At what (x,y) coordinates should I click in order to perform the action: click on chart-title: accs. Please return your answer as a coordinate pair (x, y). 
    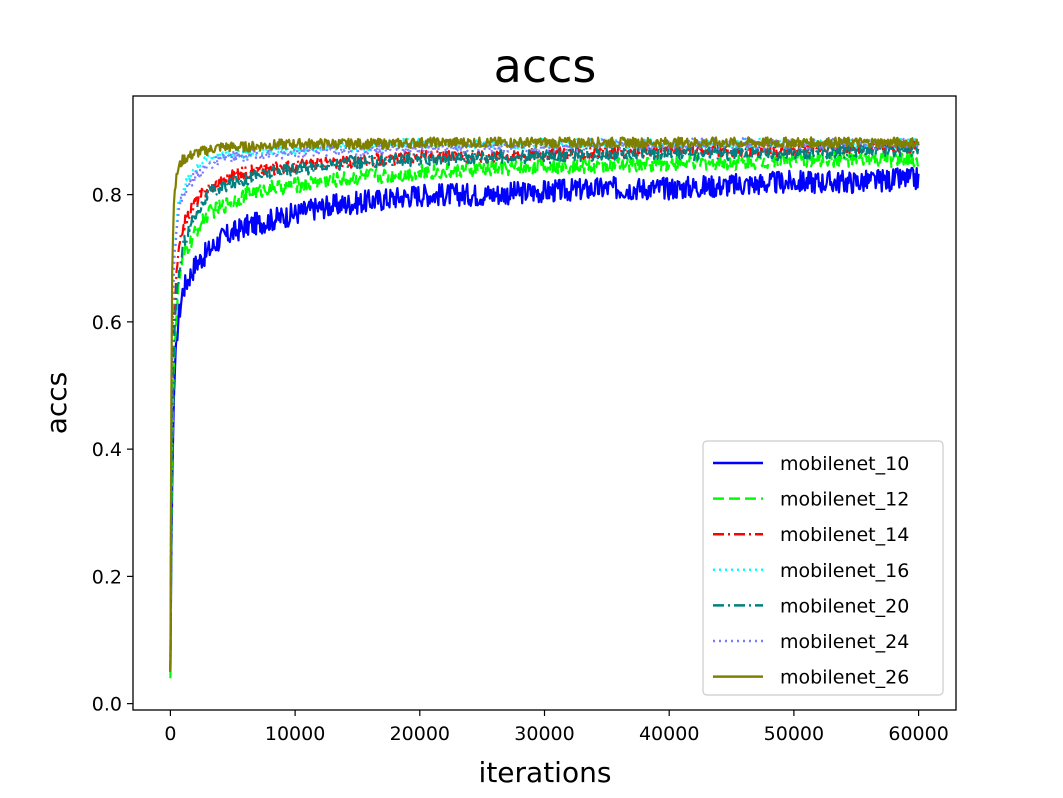
    Looking at the image, I should click on (545, 66).